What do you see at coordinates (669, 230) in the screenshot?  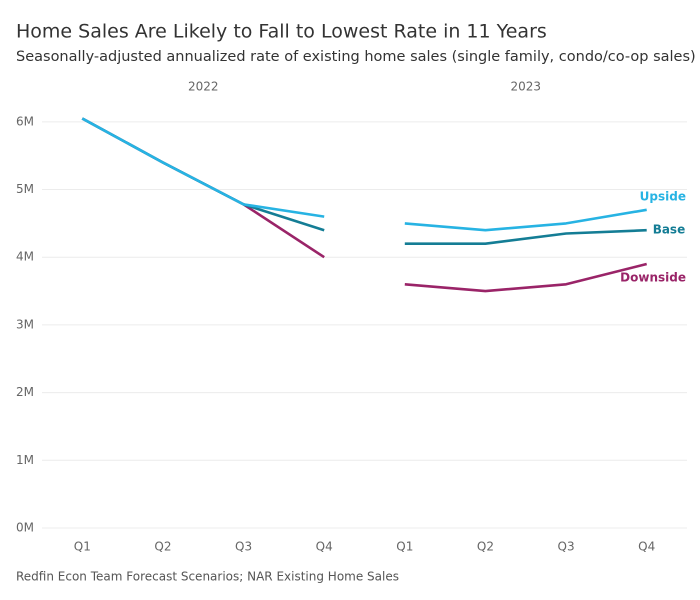 I see `series-label: Base` at bounding box center [669, 230].